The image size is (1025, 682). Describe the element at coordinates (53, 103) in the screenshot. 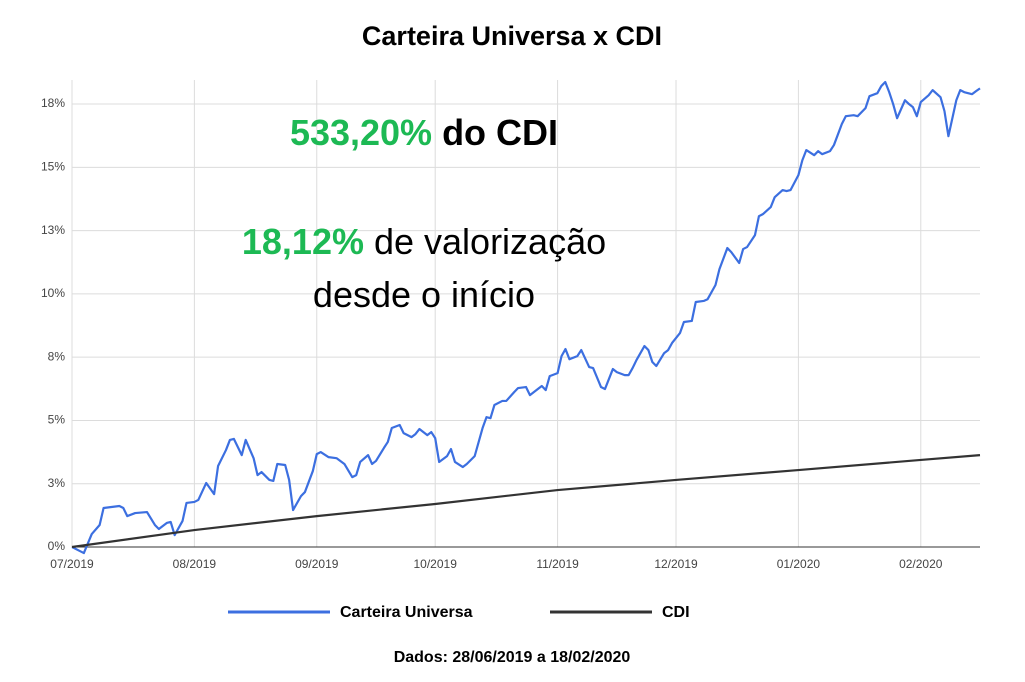

I see `y-tick-label: 18%` at that location.